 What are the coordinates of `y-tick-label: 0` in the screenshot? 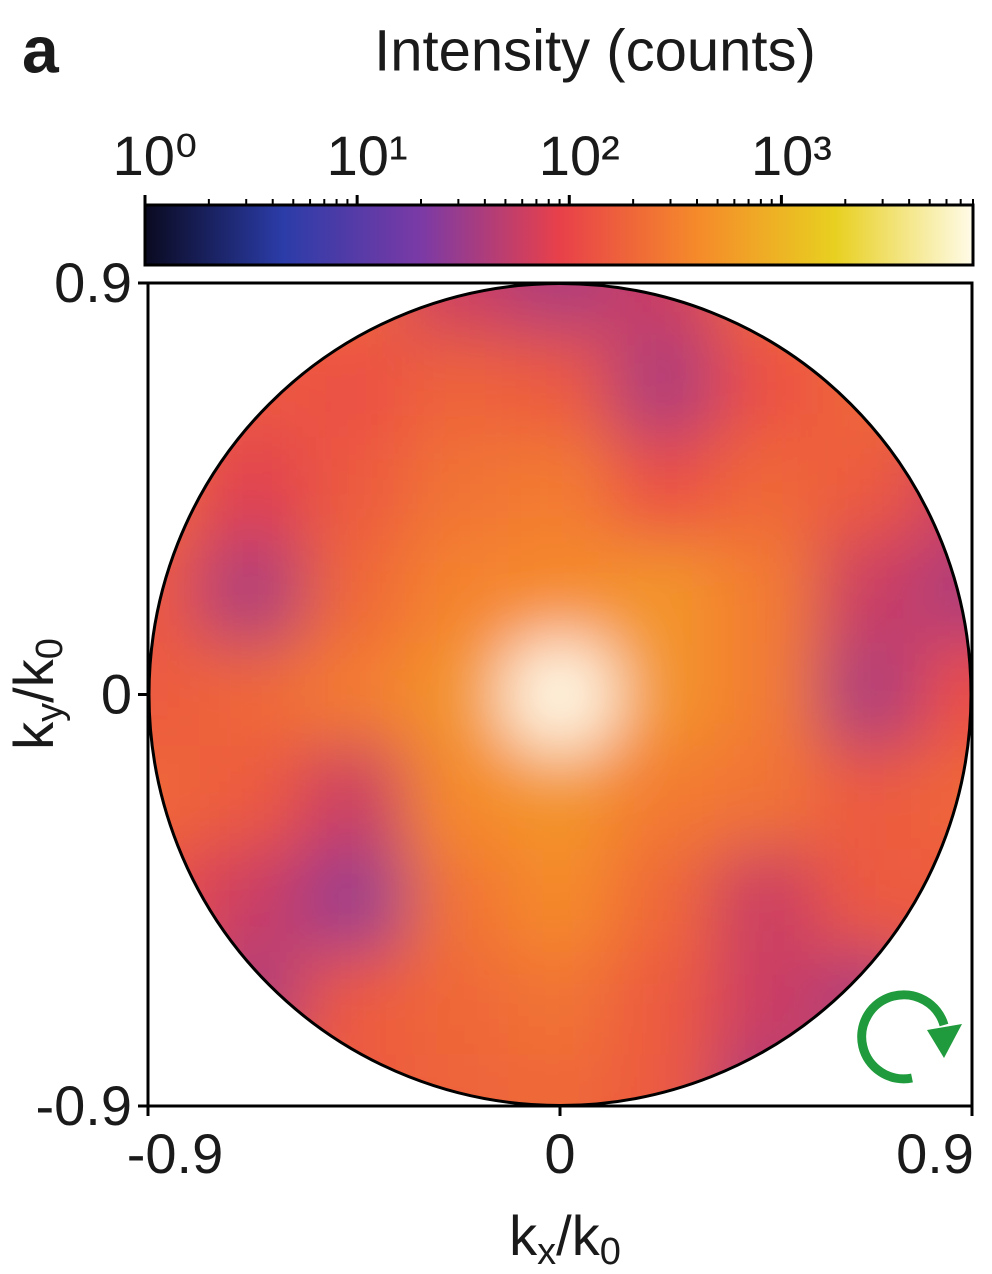 It's located at (116, 693).